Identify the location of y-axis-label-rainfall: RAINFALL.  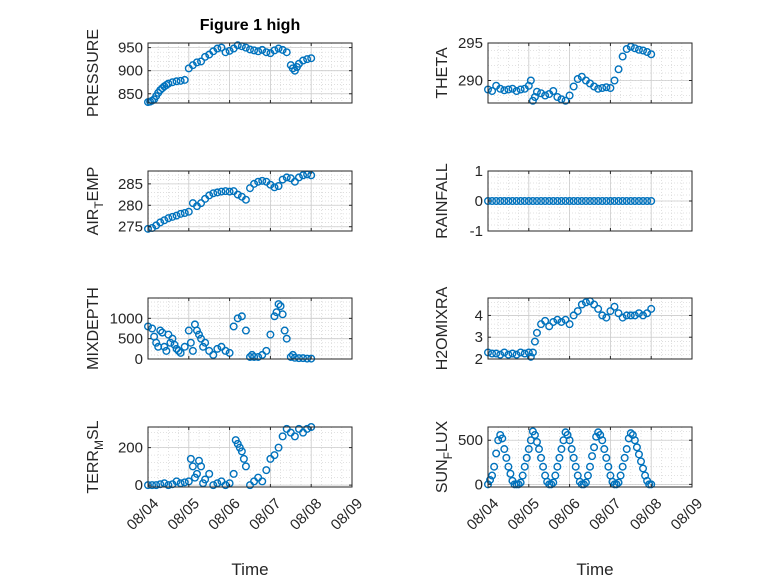
(442, 201).